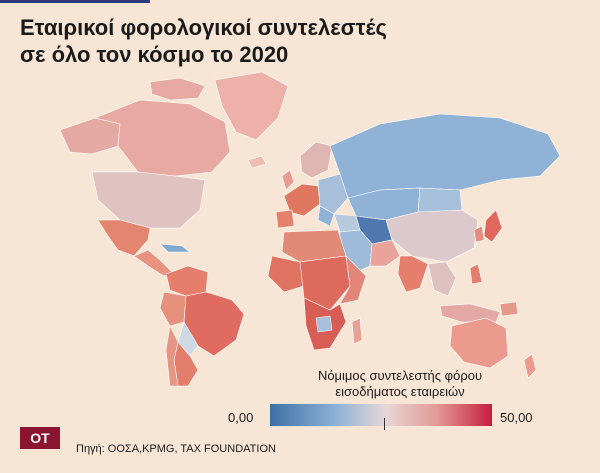  Describe the element at coordinates (326, 216) in the screenshot. I see `region-balkans` at that location.